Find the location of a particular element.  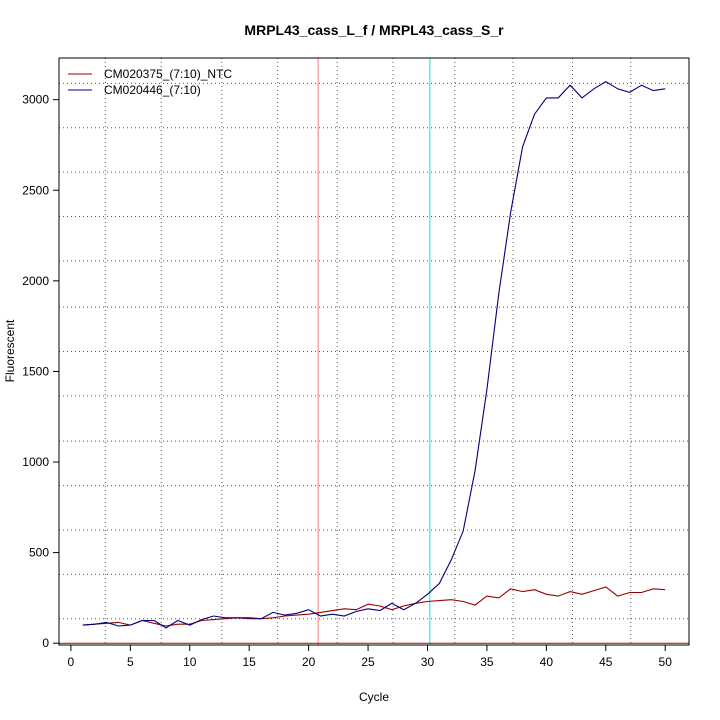

legend-label: CM020446_(7:10) is located at coordinates (152, 90).